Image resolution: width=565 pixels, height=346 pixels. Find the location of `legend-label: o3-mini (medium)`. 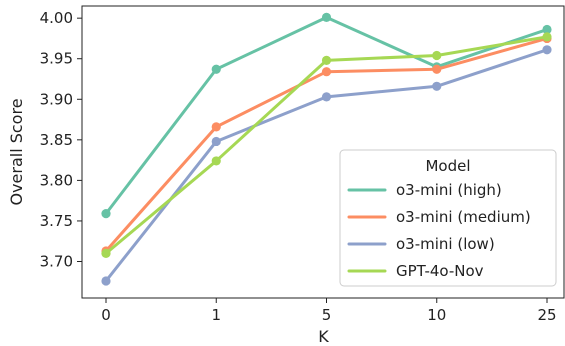

legend-label: o3-mini (medium) is located at coordinates (463, 217).